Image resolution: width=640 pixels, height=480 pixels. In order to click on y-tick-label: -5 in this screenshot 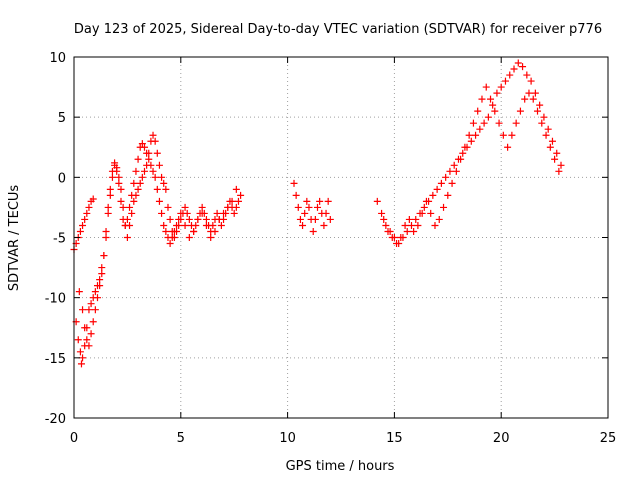, I will do `click(59, 239)`.